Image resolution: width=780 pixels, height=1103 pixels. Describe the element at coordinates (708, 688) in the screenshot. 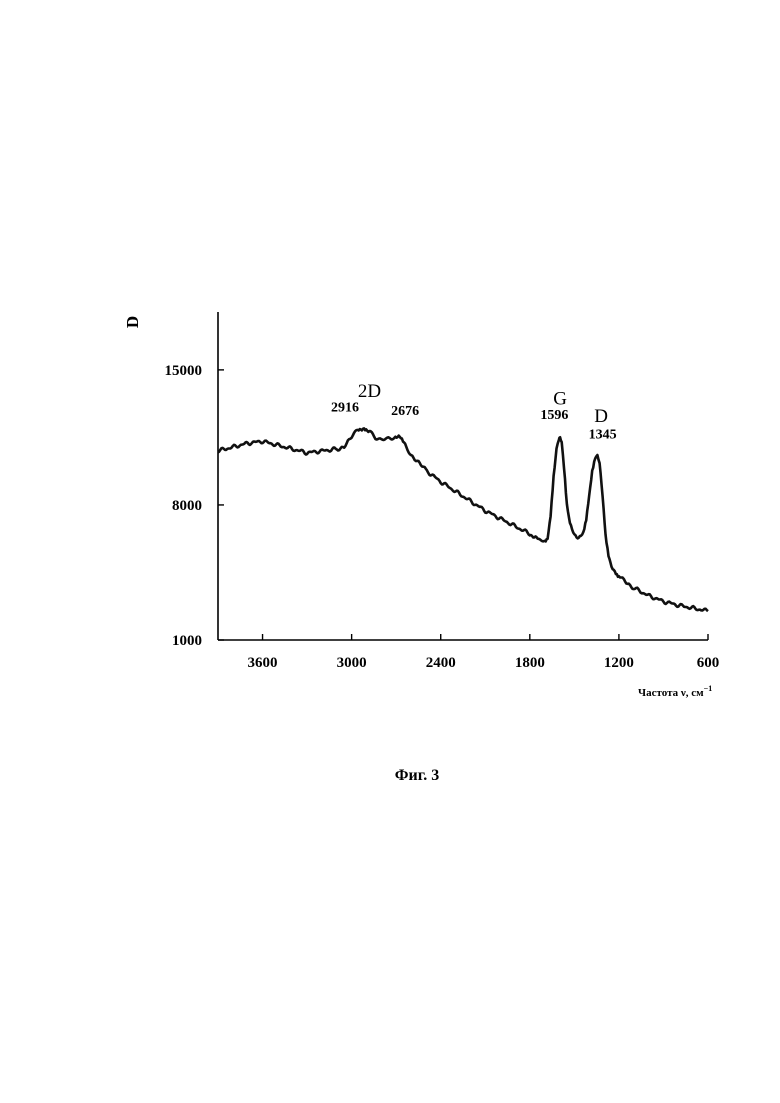

I see `x-axis-label-unit-exponent: −1` at that location.